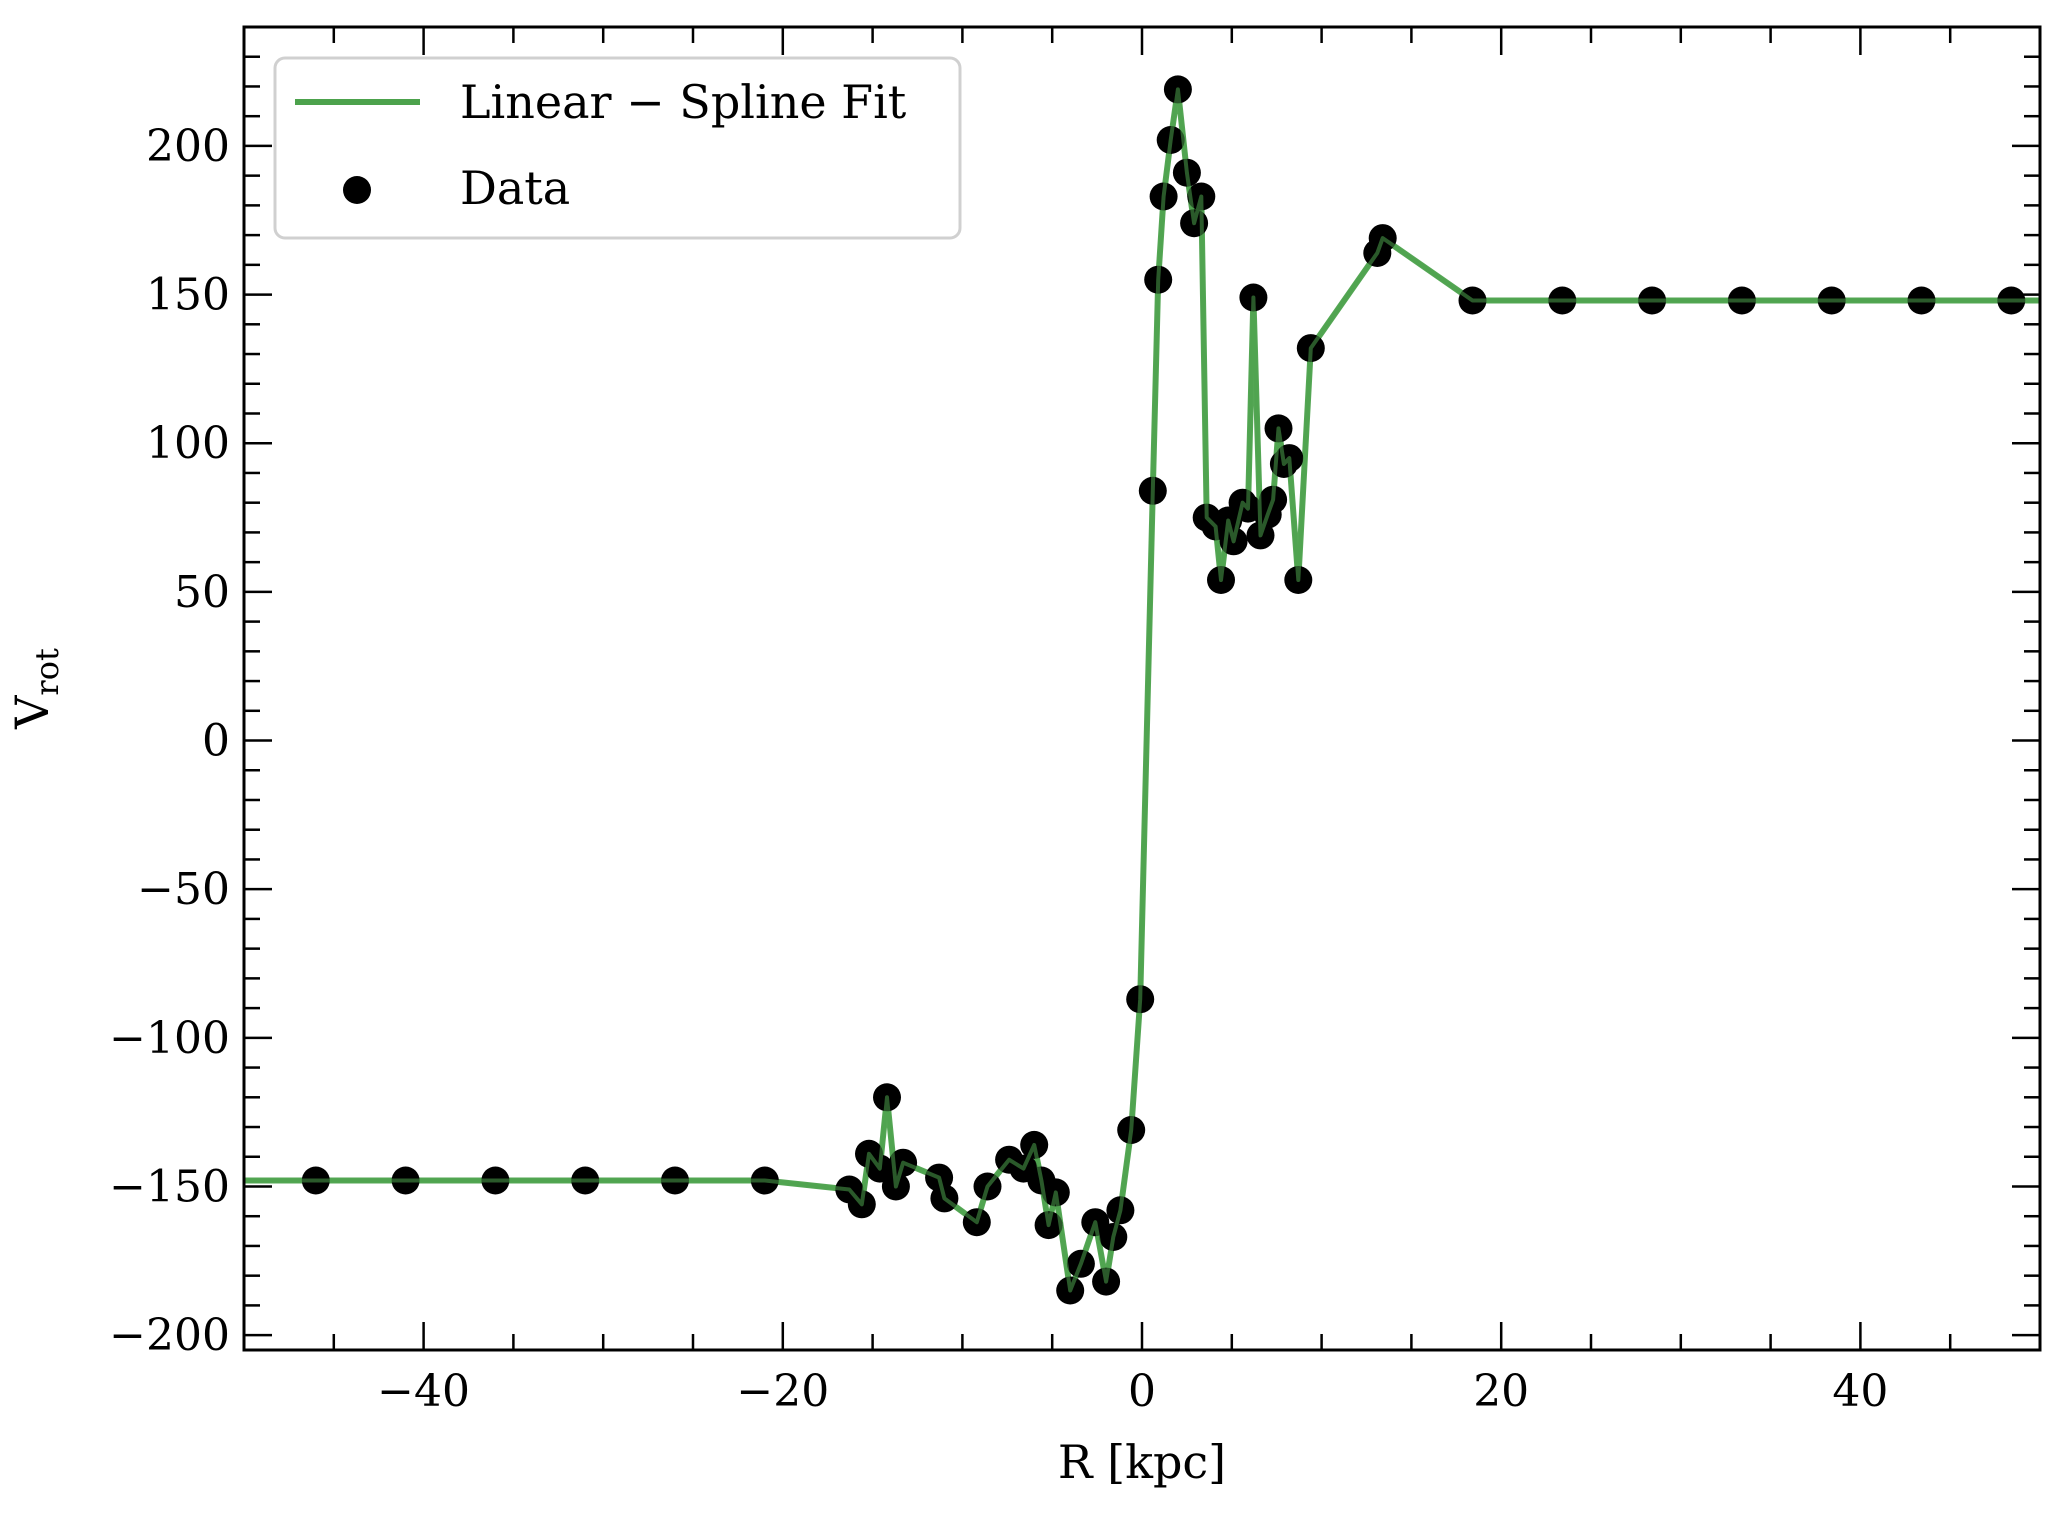 This screenshot has height=1517, width=2063. What do you see at coordinates (47, 672) in the screenshot?
I see `y-axis-label-subscript: rot` at bounding box center [47, 672].